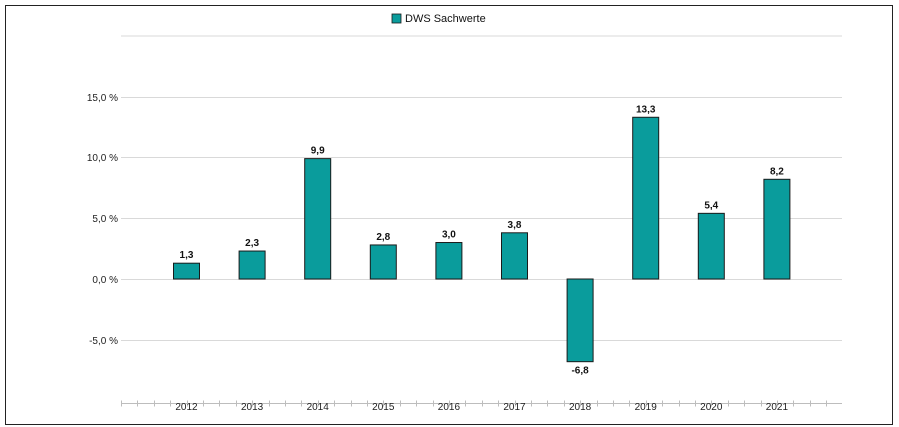  I want to click on data-label-2020: 5,4, so click(711, 205).